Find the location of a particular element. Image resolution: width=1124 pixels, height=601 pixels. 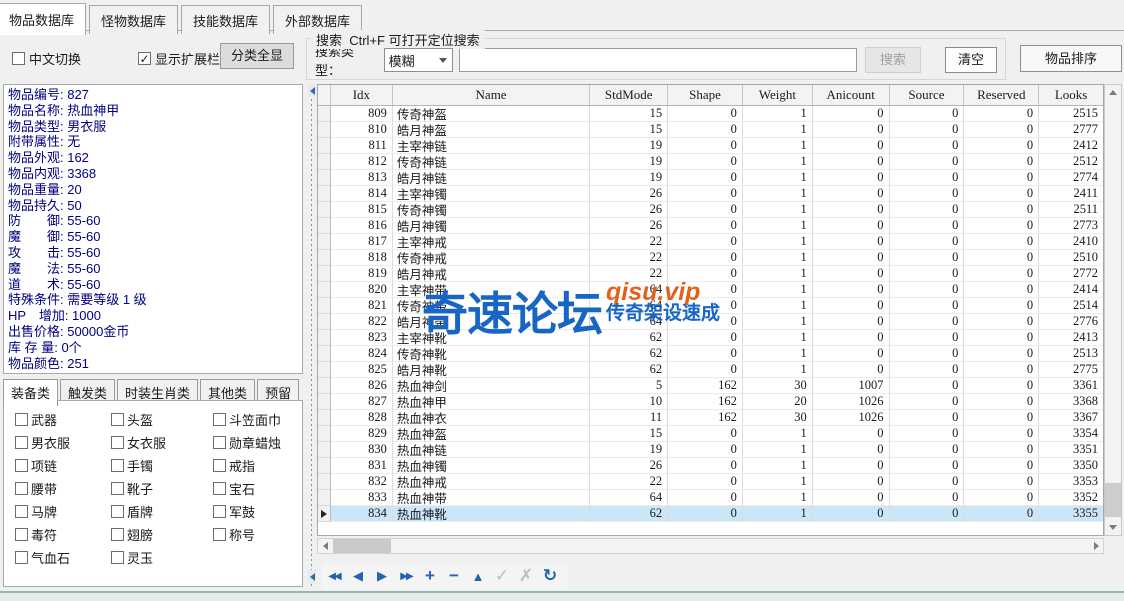

category-checkbox-item: 男衣服 is located at coordinates (42, 442).